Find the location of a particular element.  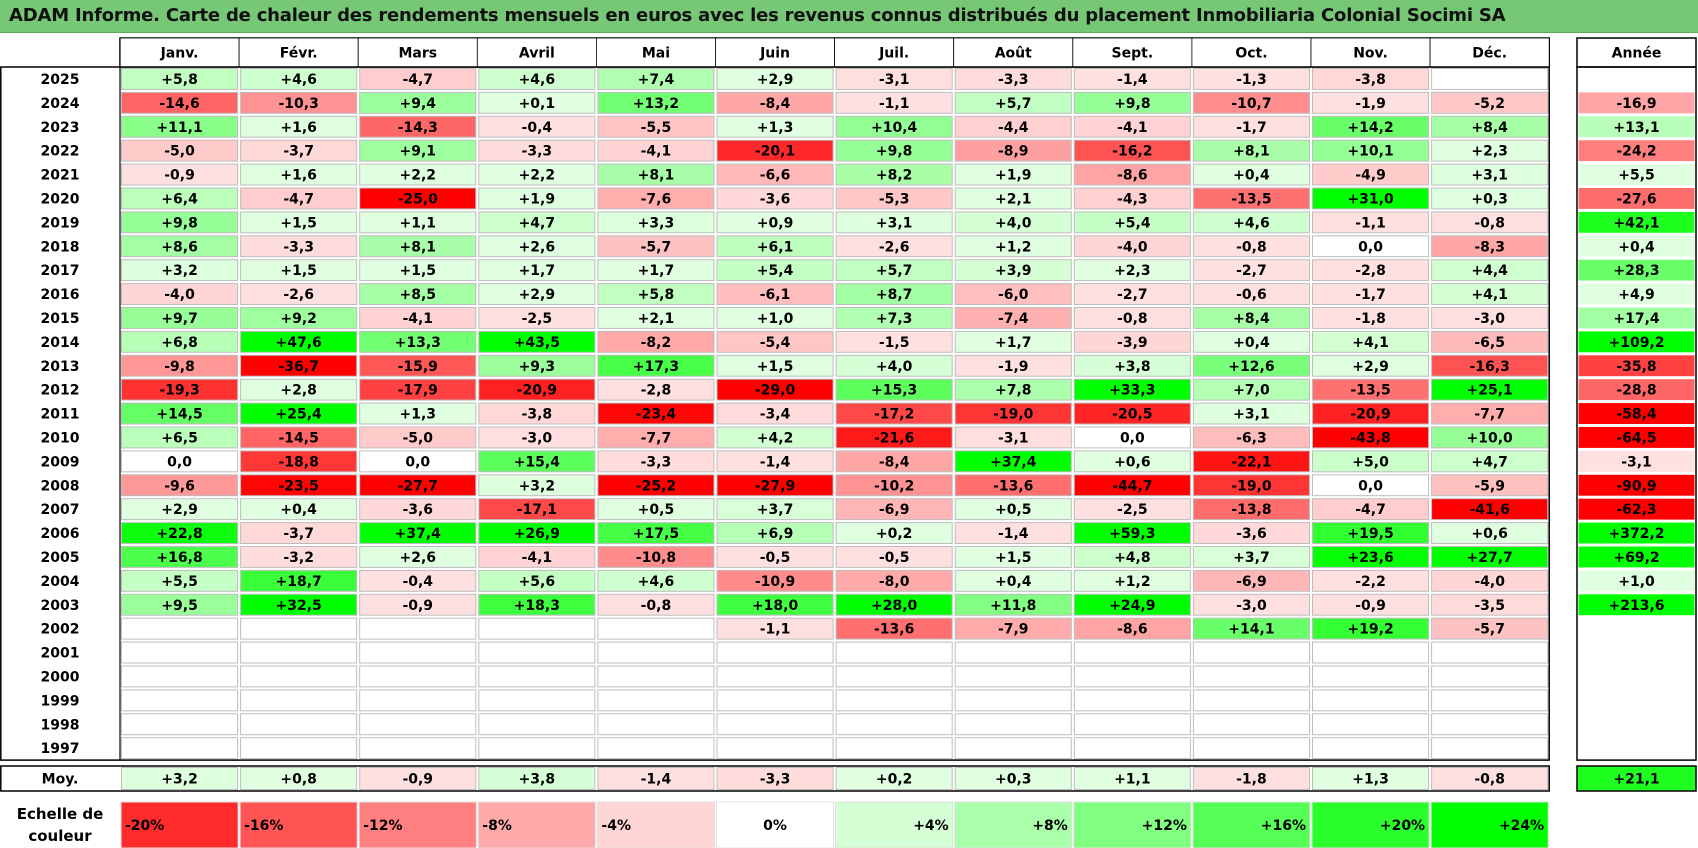

annual-value: -35,8 is located at coordinates (1636, 367).